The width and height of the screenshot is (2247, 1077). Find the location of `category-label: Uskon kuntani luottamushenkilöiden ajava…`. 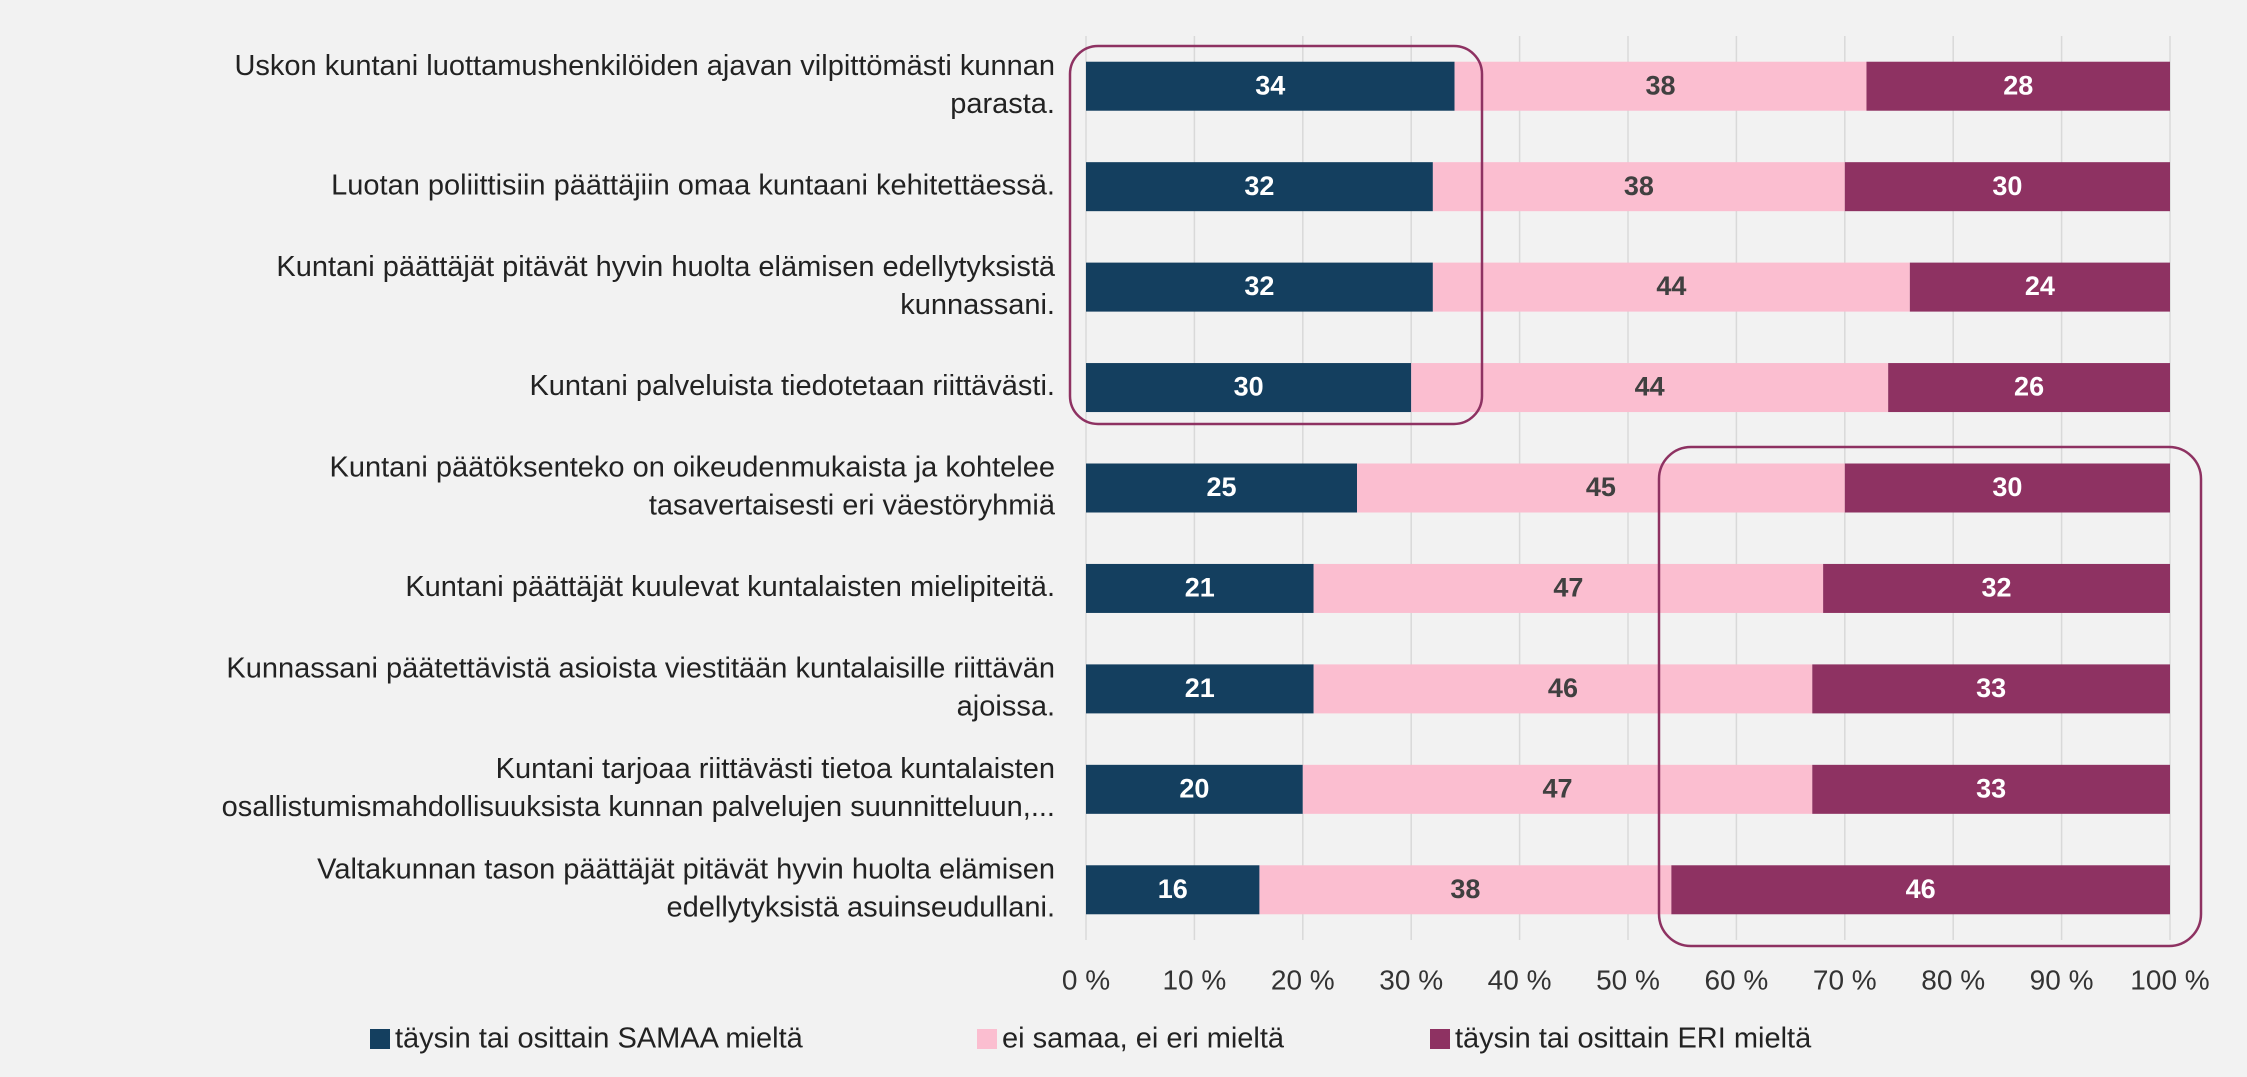

category-label: Uskon kuntani luottamushenkilöiden ajava… is located at coordinates (644, 66).